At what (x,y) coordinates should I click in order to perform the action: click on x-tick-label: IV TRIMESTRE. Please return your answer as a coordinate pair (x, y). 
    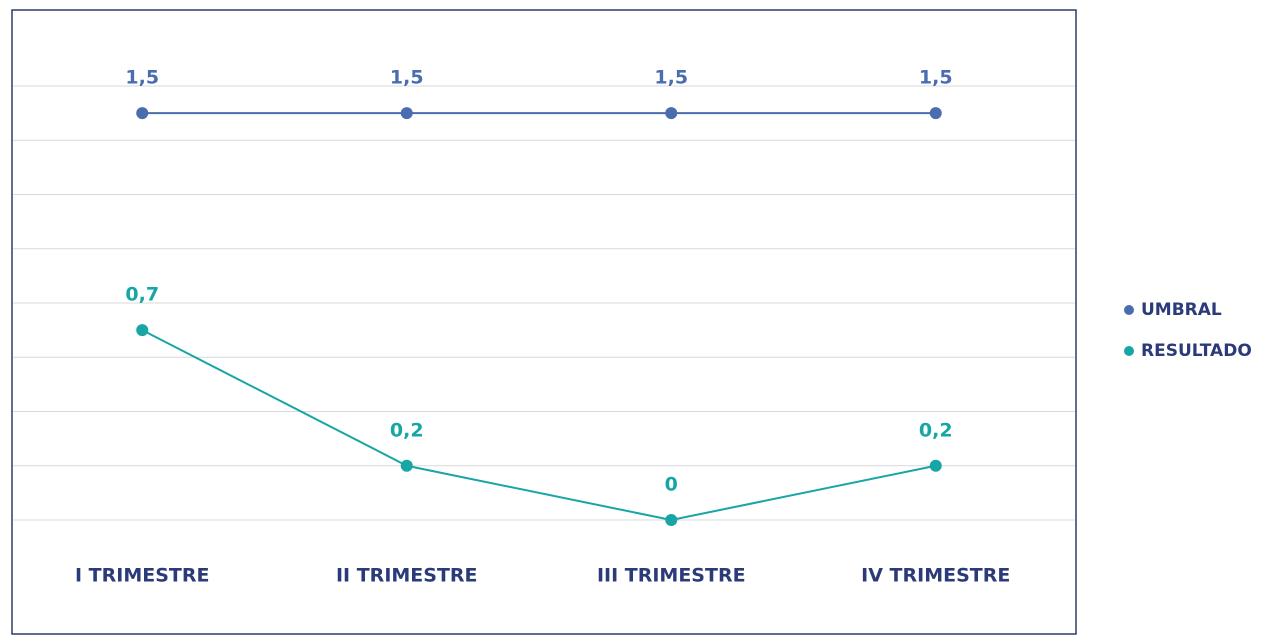
    Looking at the image, I should click on (935, 576).